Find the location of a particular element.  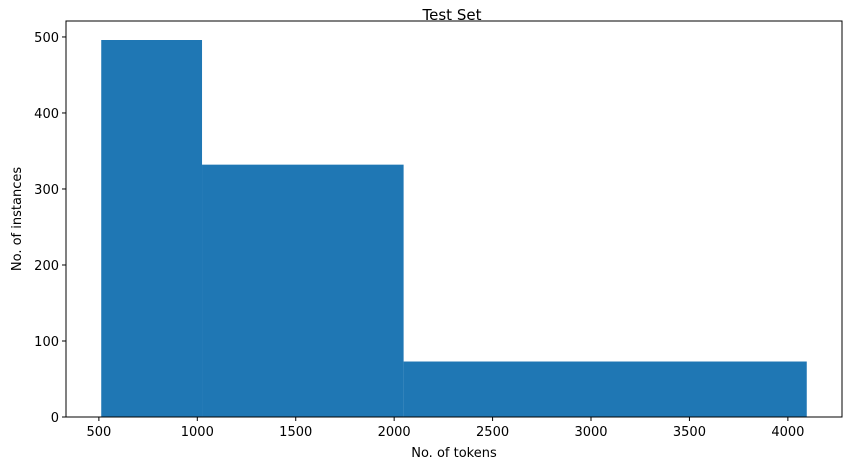

x-tick-label: 3000 is located at coordinates (590, 432).